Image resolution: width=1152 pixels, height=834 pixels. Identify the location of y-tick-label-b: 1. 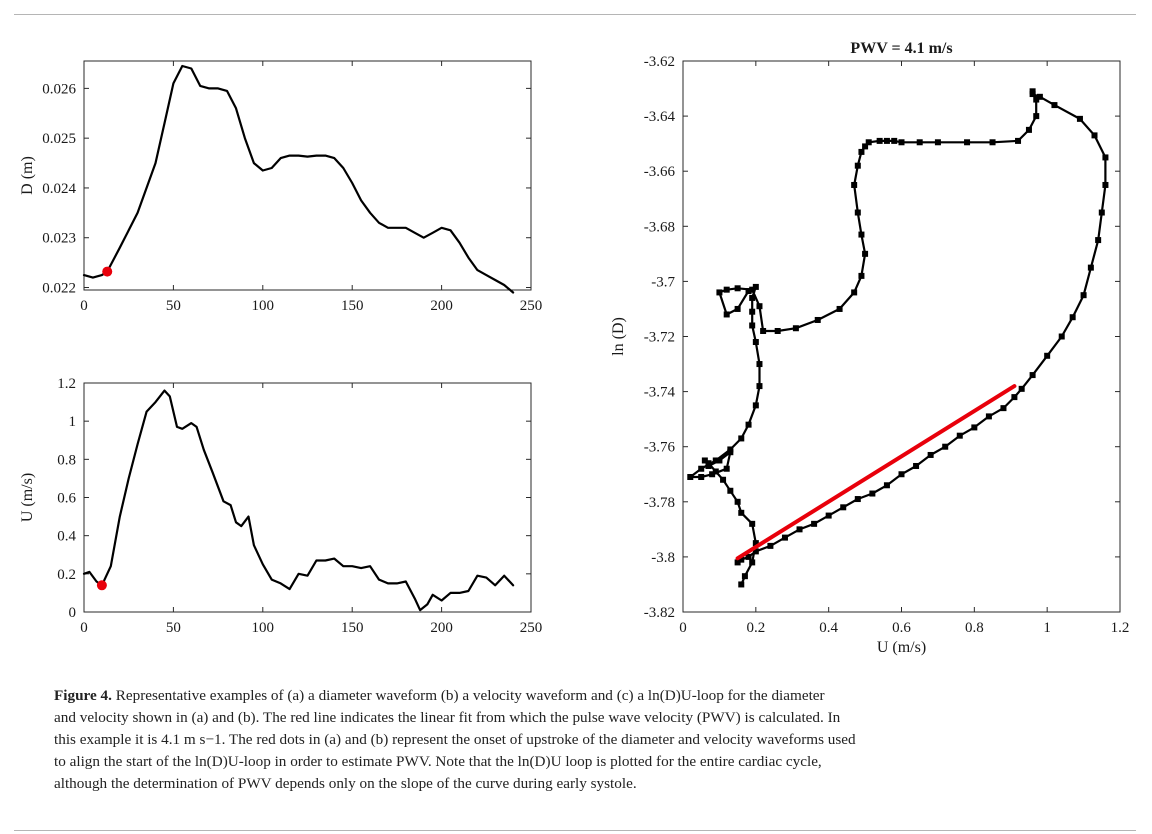
(73, 422).